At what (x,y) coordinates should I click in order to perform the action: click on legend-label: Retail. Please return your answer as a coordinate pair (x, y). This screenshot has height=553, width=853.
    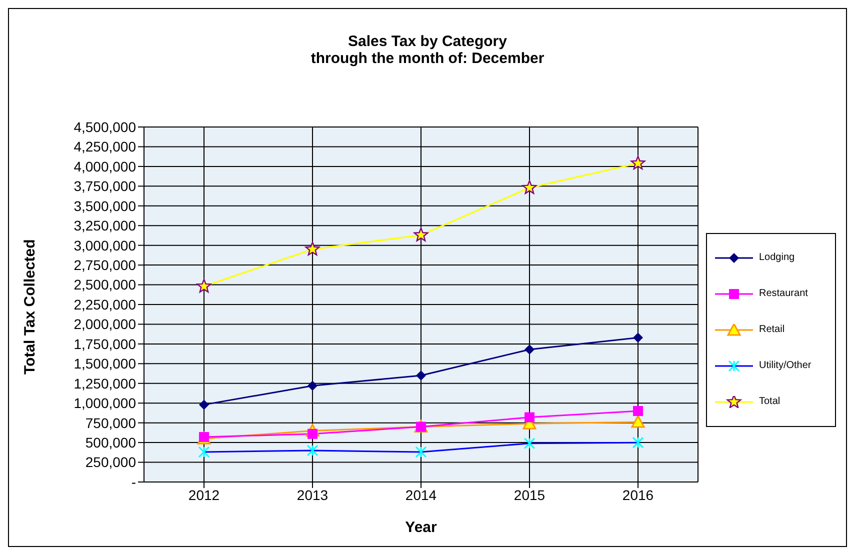
    Looking at the image, I should click on (772, 329).